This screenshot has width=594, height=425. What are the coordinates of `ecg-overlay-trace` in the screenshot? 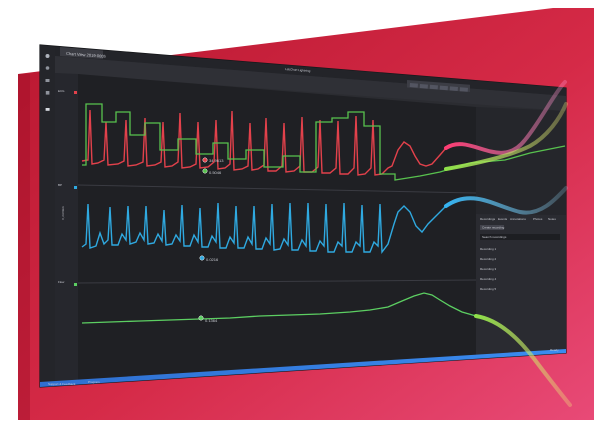 It's located at (324, 142).